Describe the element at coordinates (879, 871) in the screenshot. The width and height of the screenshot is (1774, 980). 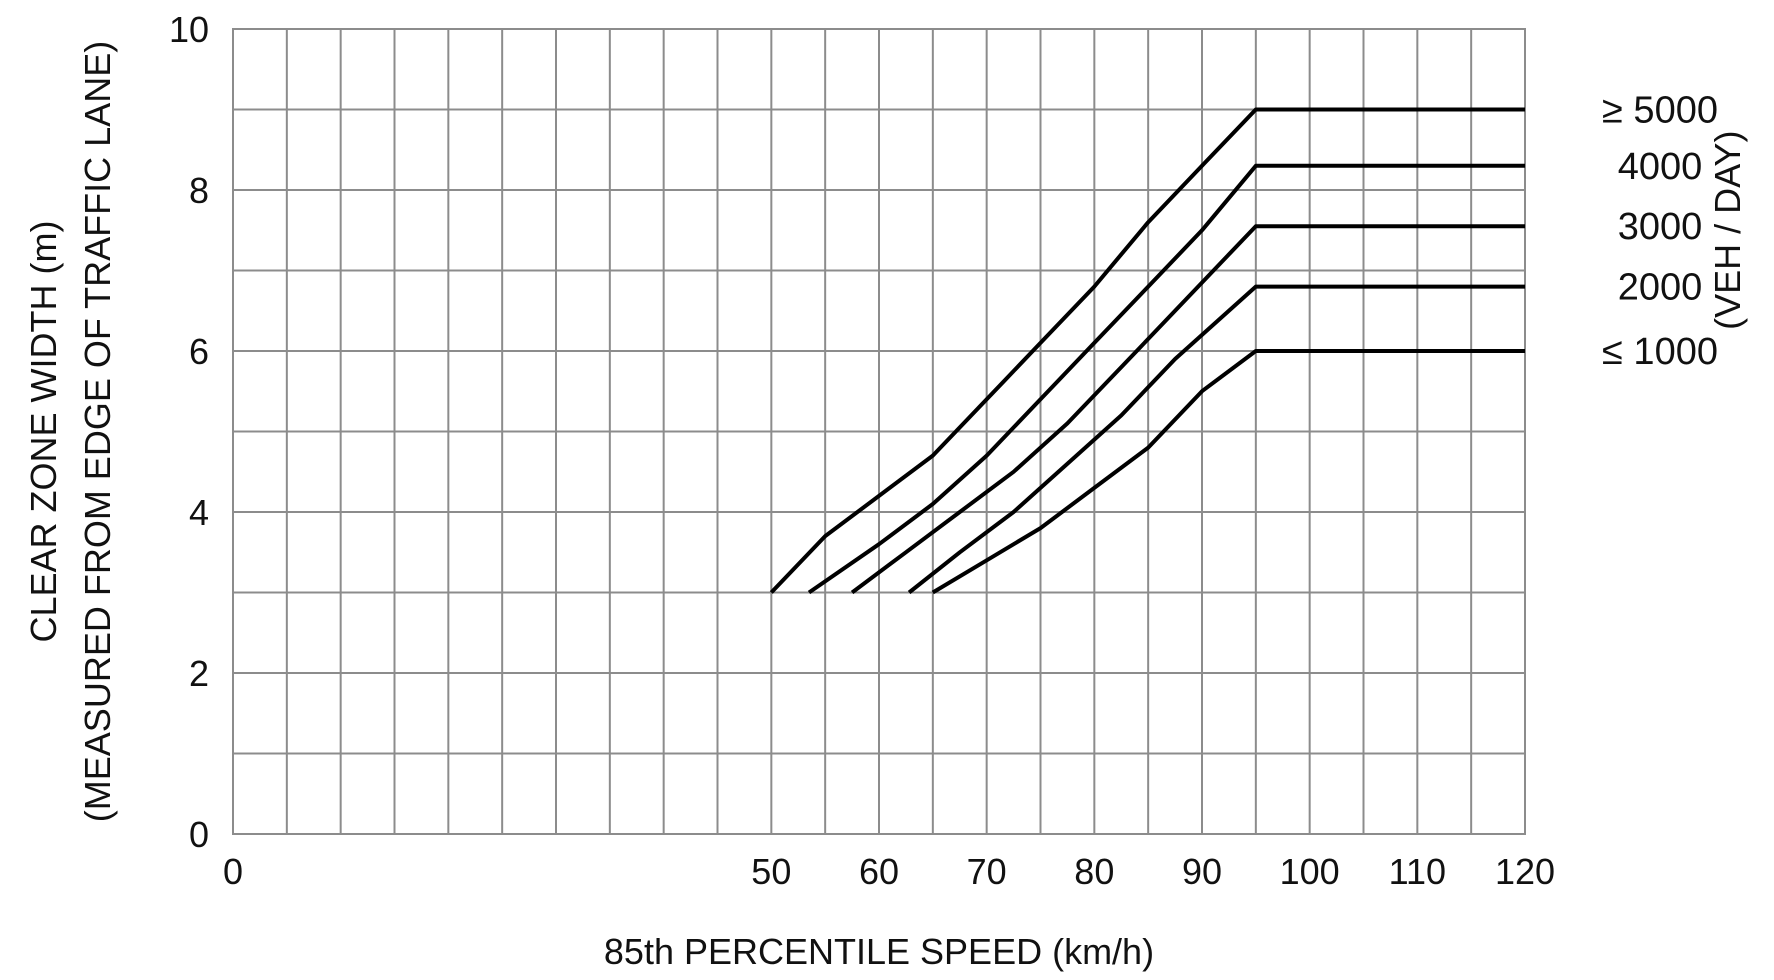
I see `x-tick-label: 60` at that location.